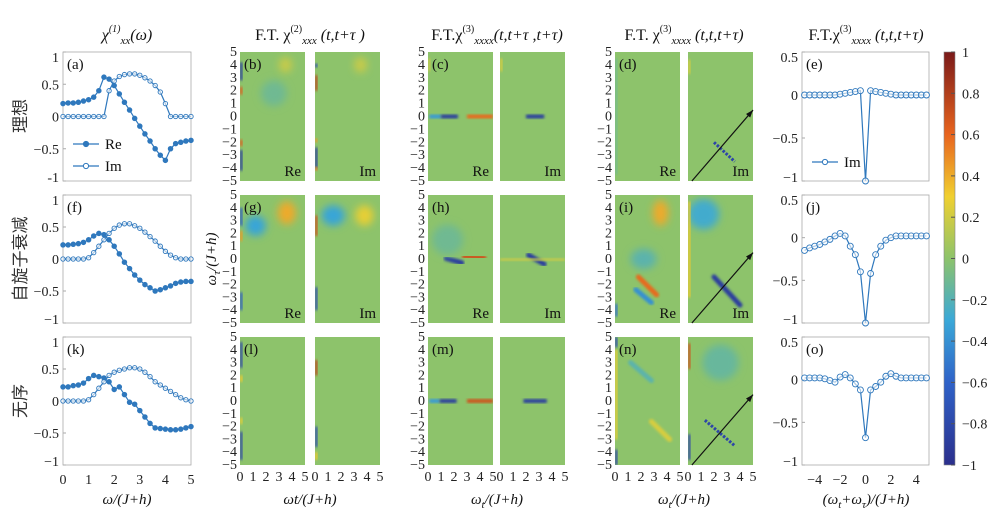  I want to click on x-tick-label: −2, so click(840, 480).